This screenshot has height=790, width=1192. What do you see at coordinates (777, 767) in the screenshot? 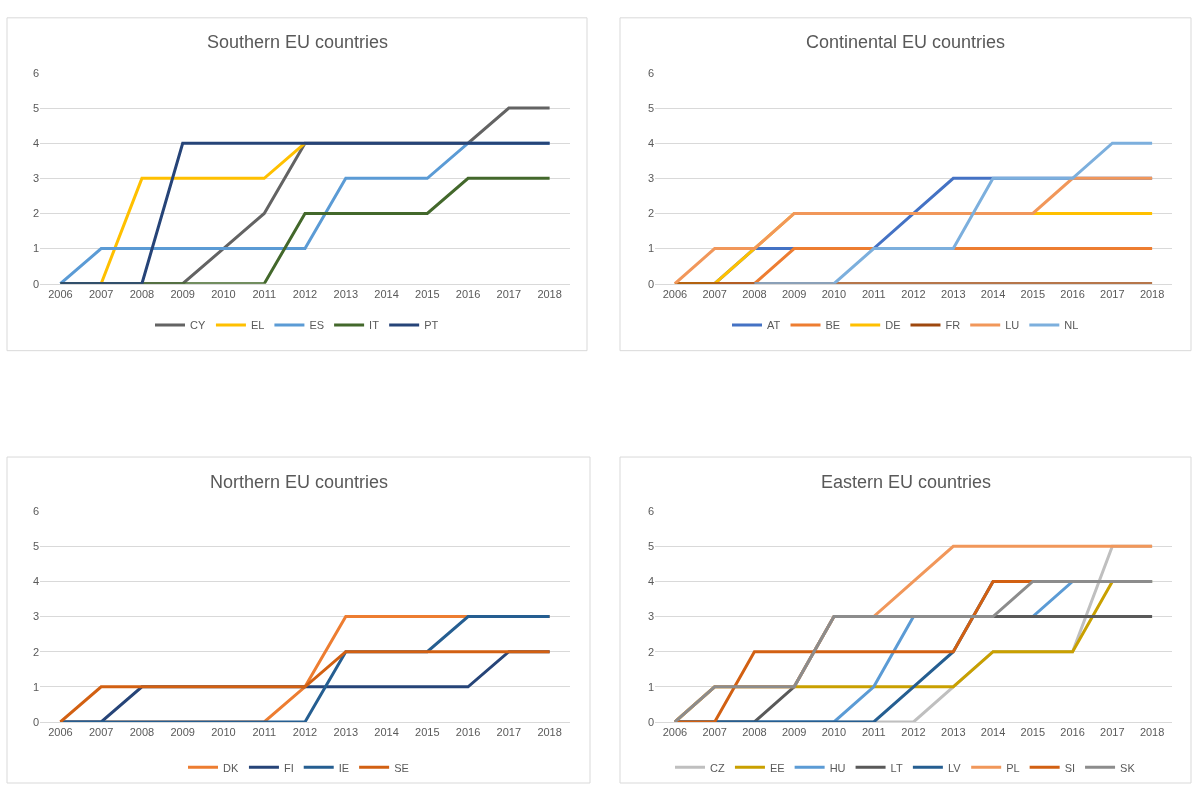
I see `legend-label: EE` at bounding box center [777, 767].